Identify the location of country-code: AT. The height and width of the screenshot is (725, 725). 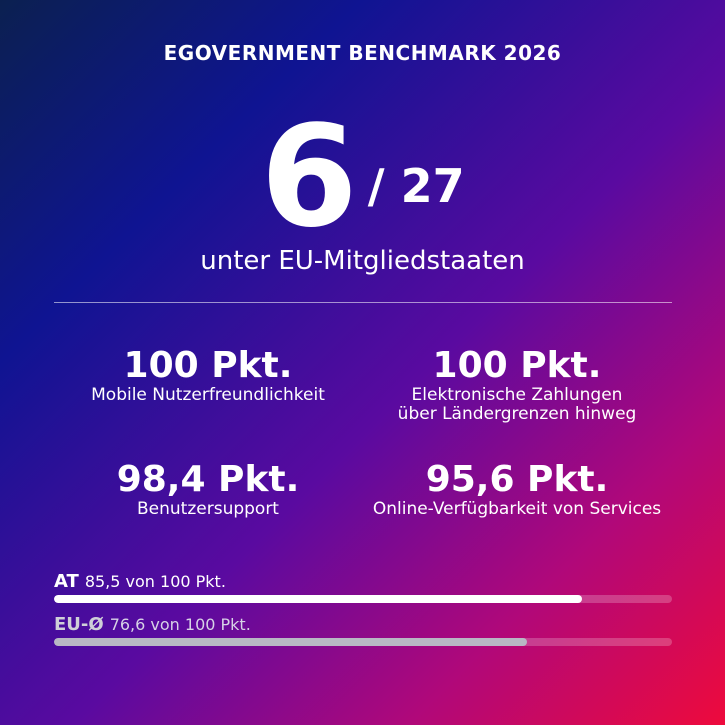
(66, 581).